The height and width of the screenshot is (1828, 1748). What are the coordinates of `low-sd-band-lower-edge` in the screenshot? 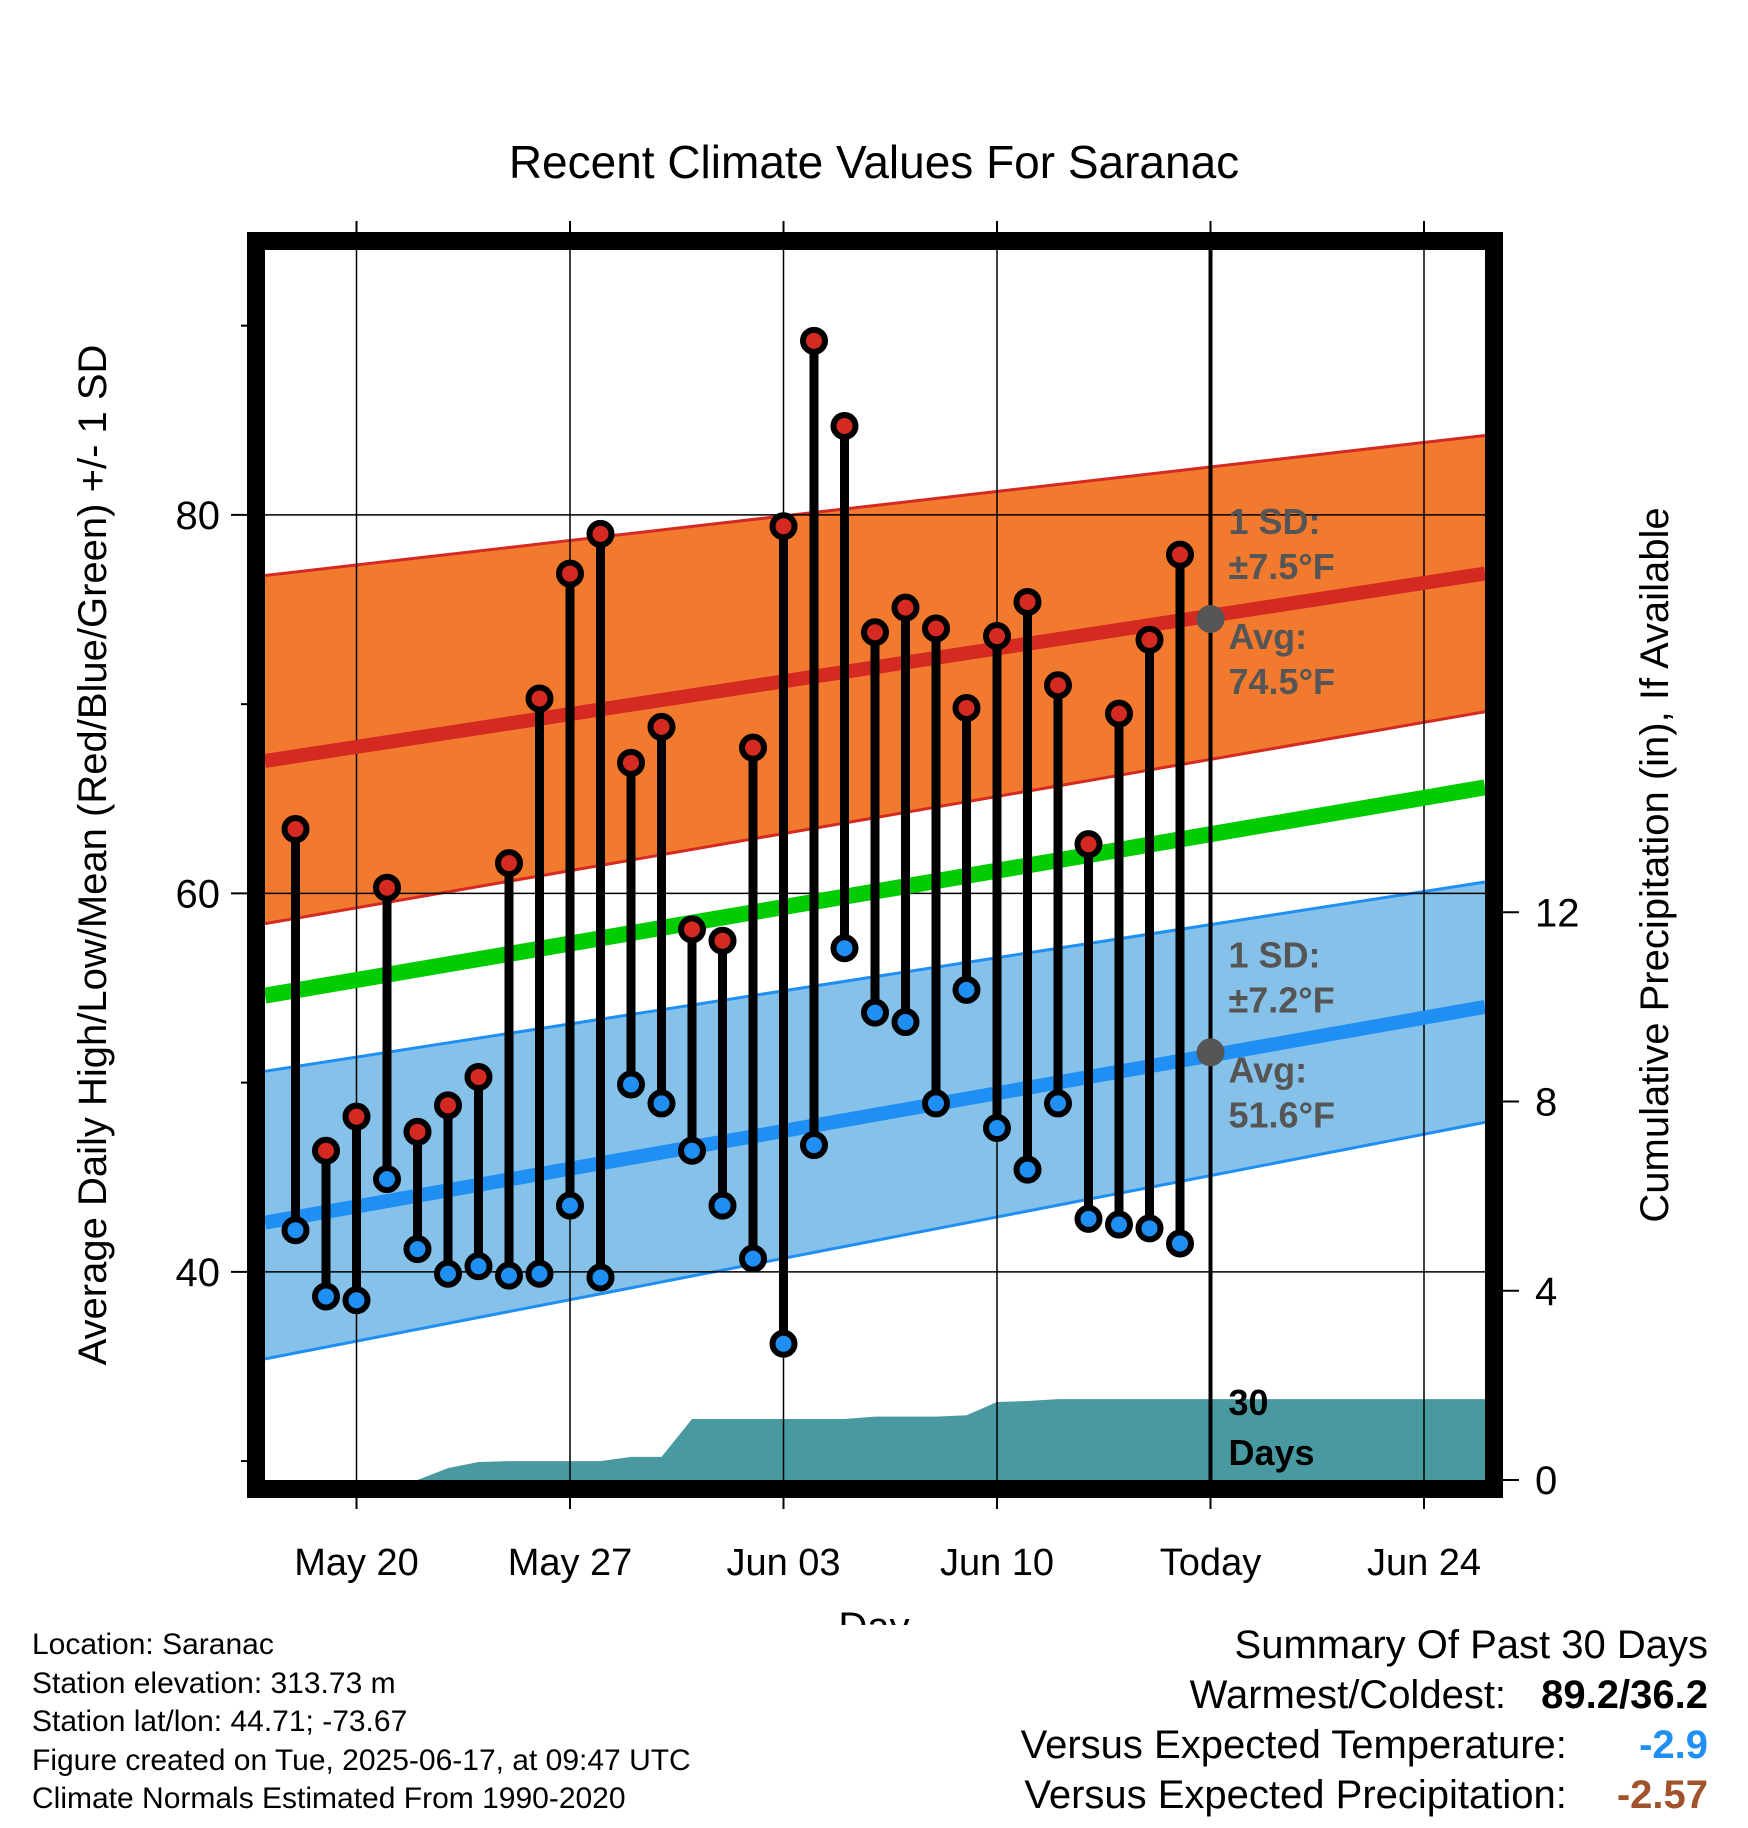 It's located at (875, 1240).